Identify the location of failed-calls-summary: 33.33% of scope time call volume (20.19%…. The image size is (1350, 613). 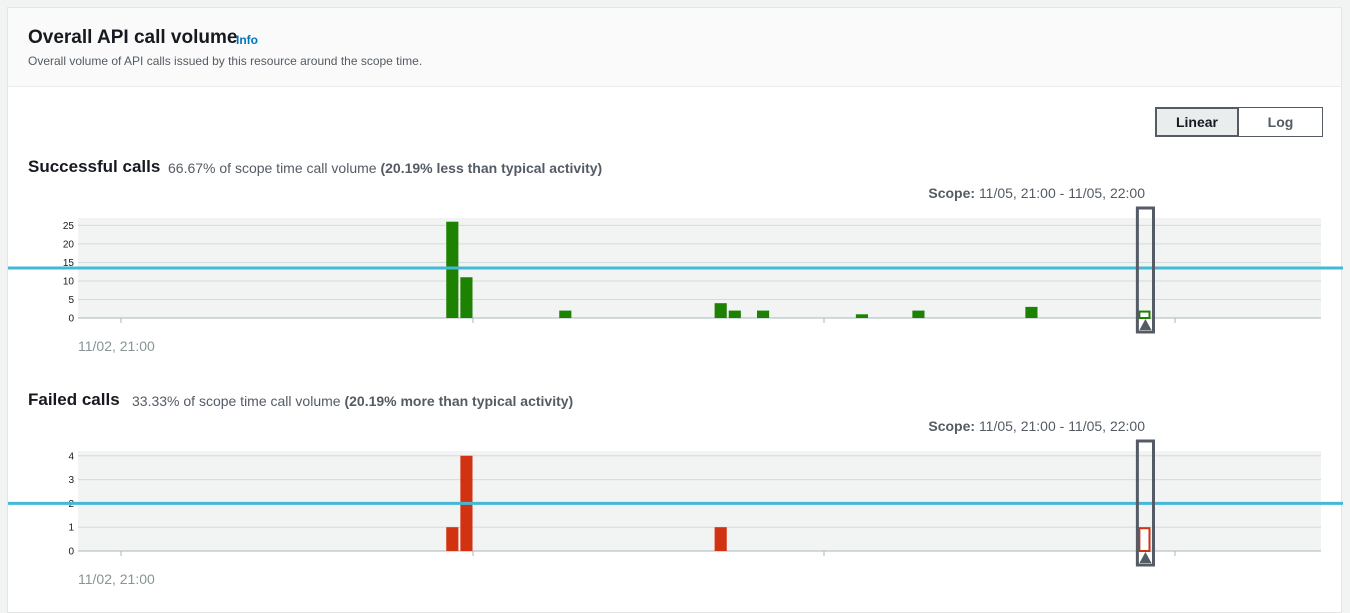
(352, 401).